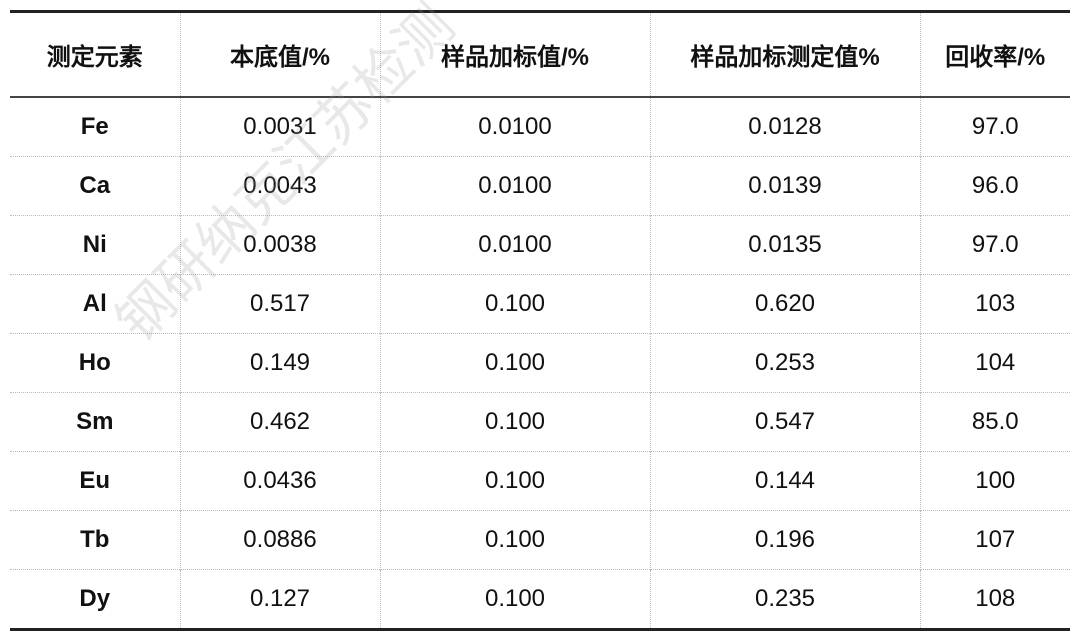 The image size is (1080, 638). What do you see at coordinates (515, 54) in the screenshot?
I see `header-cell: 样品加标值/%` at bounding box center [515, 54].